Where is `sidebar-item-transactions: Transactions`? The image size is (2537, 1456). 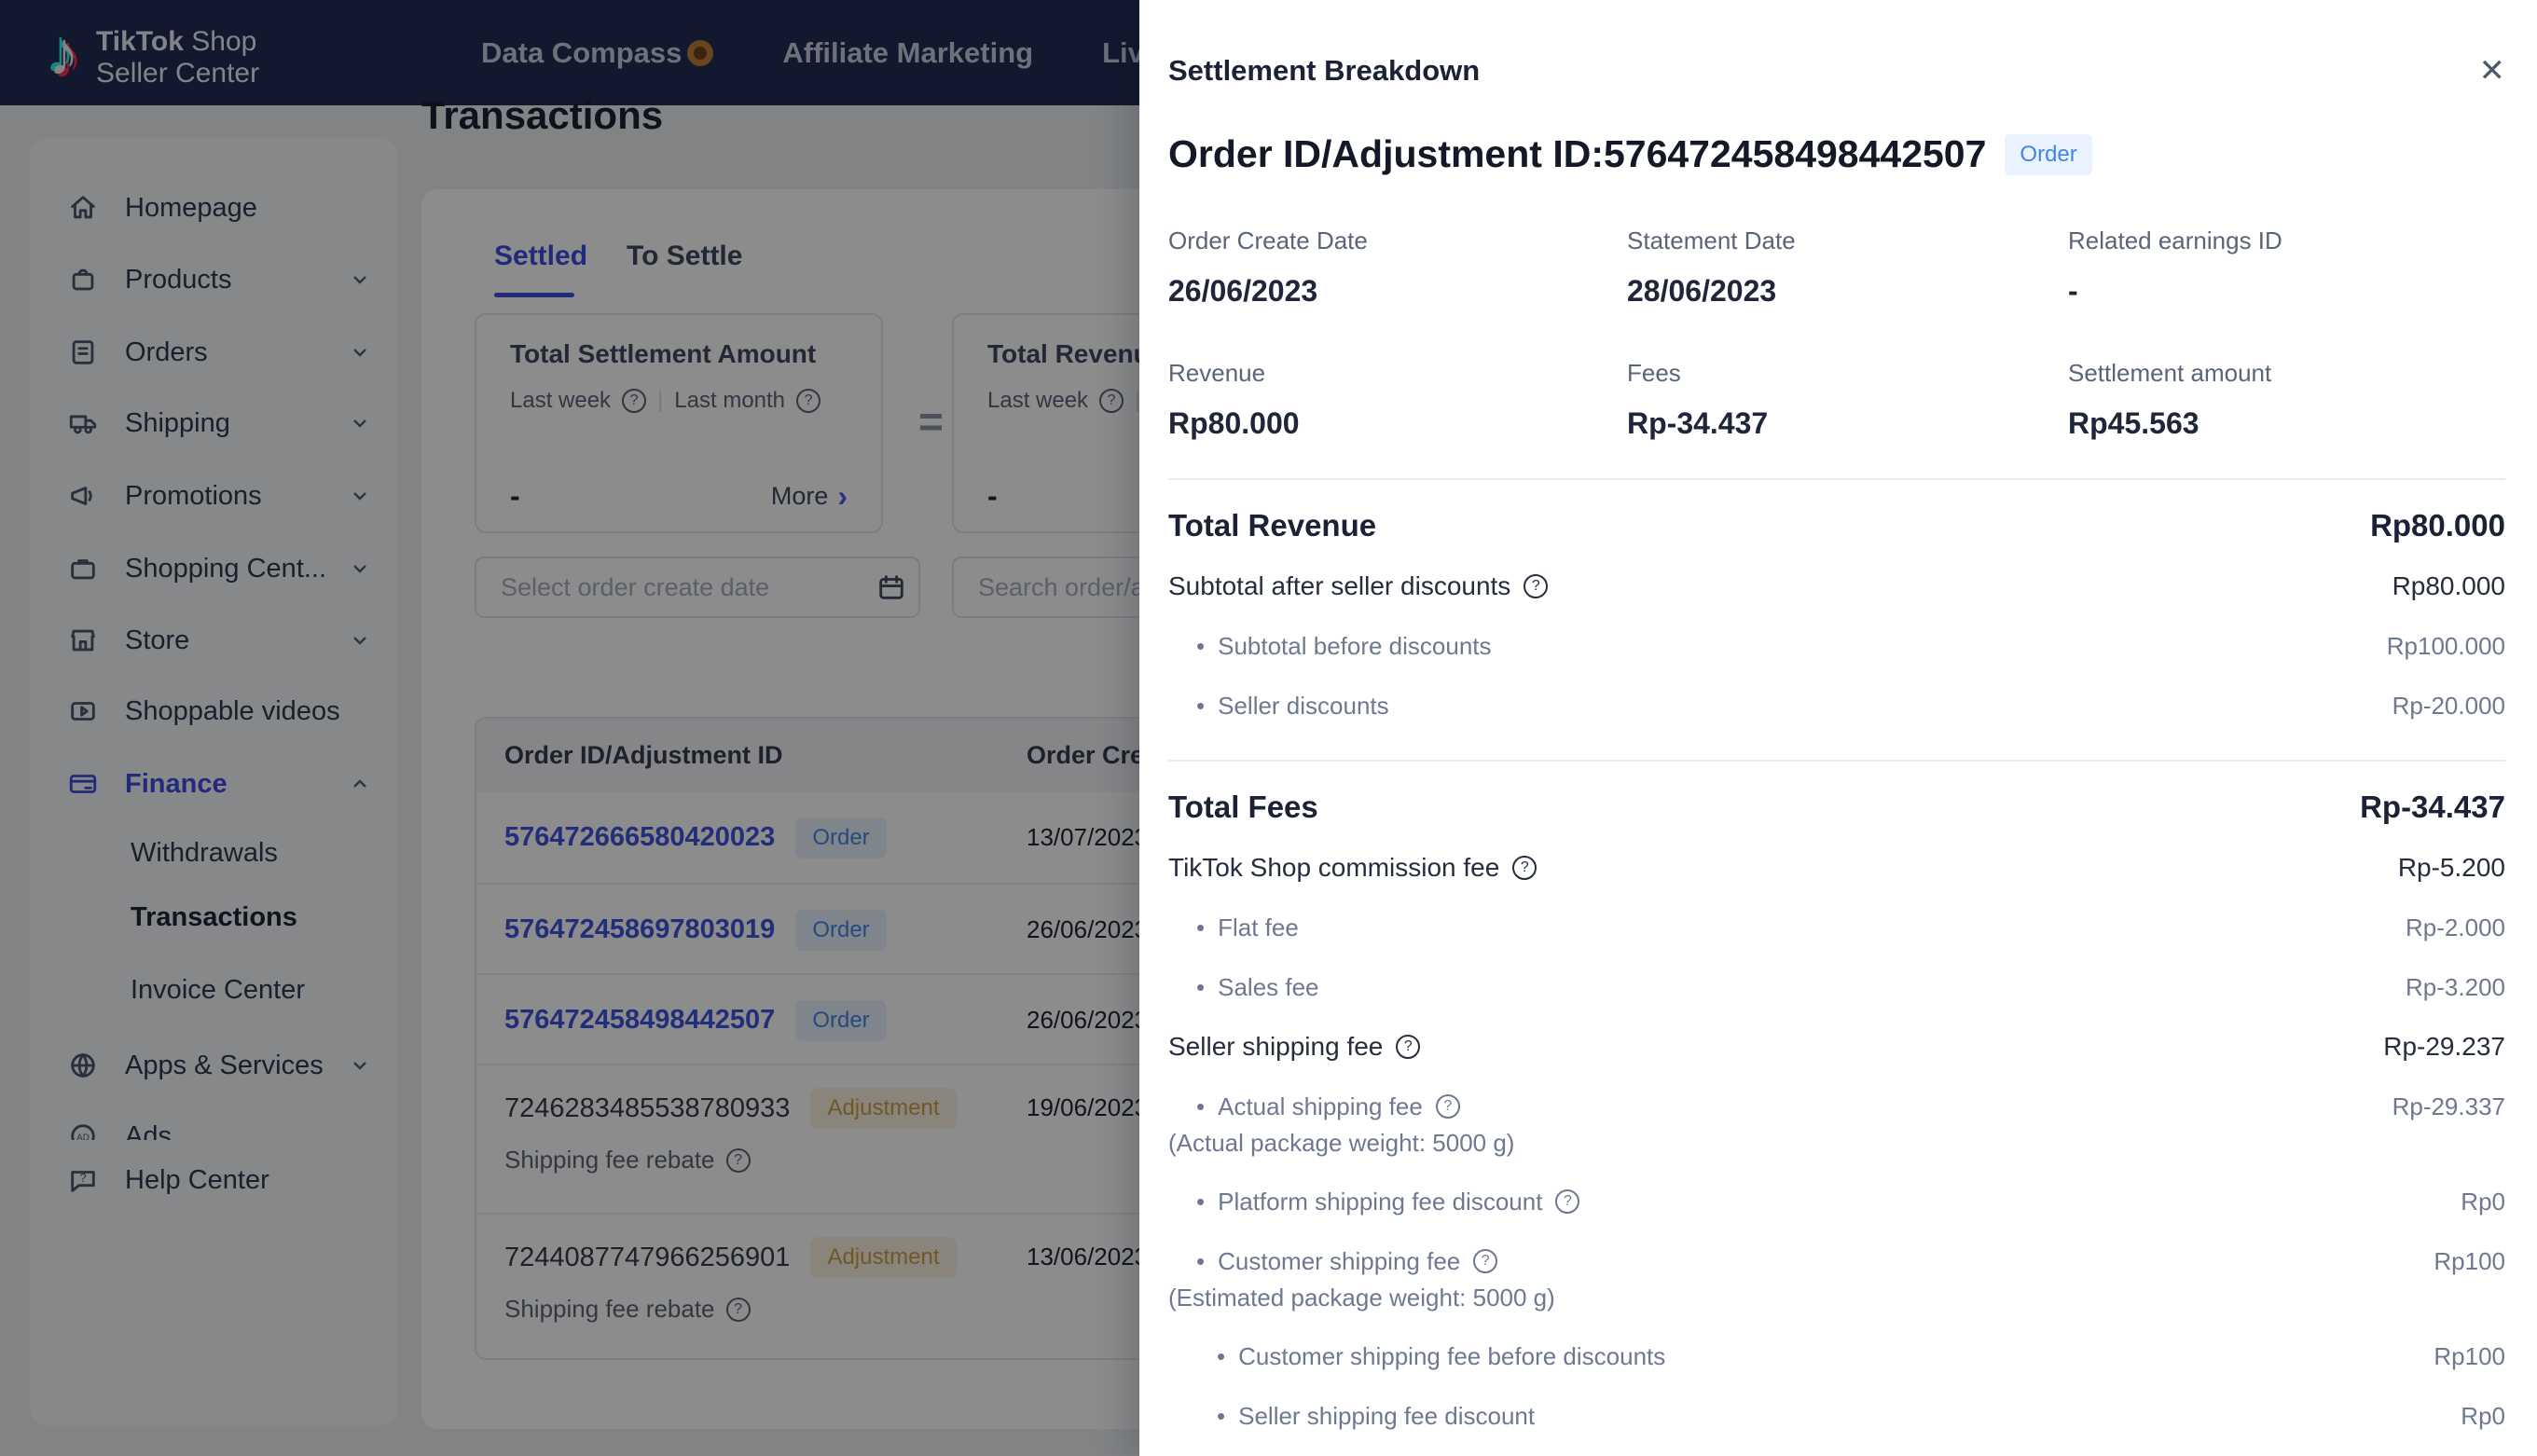 sidebar-item-transactions: Transactions is located at coordinates (213, 917).